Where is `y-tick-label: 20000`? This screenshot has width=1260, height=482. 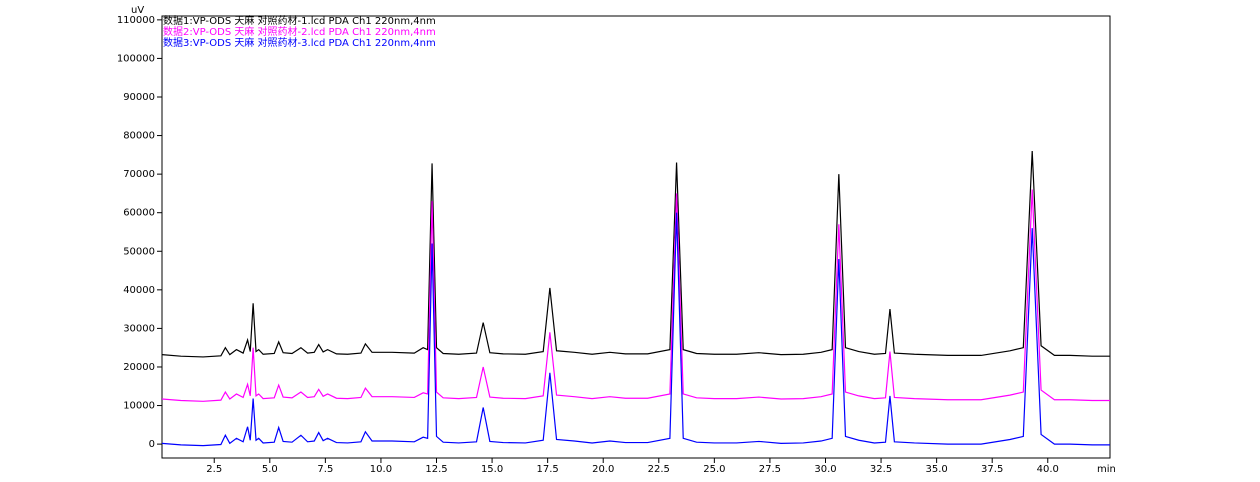
y-tick-label: 20000 is located at coordinates (139, 367).